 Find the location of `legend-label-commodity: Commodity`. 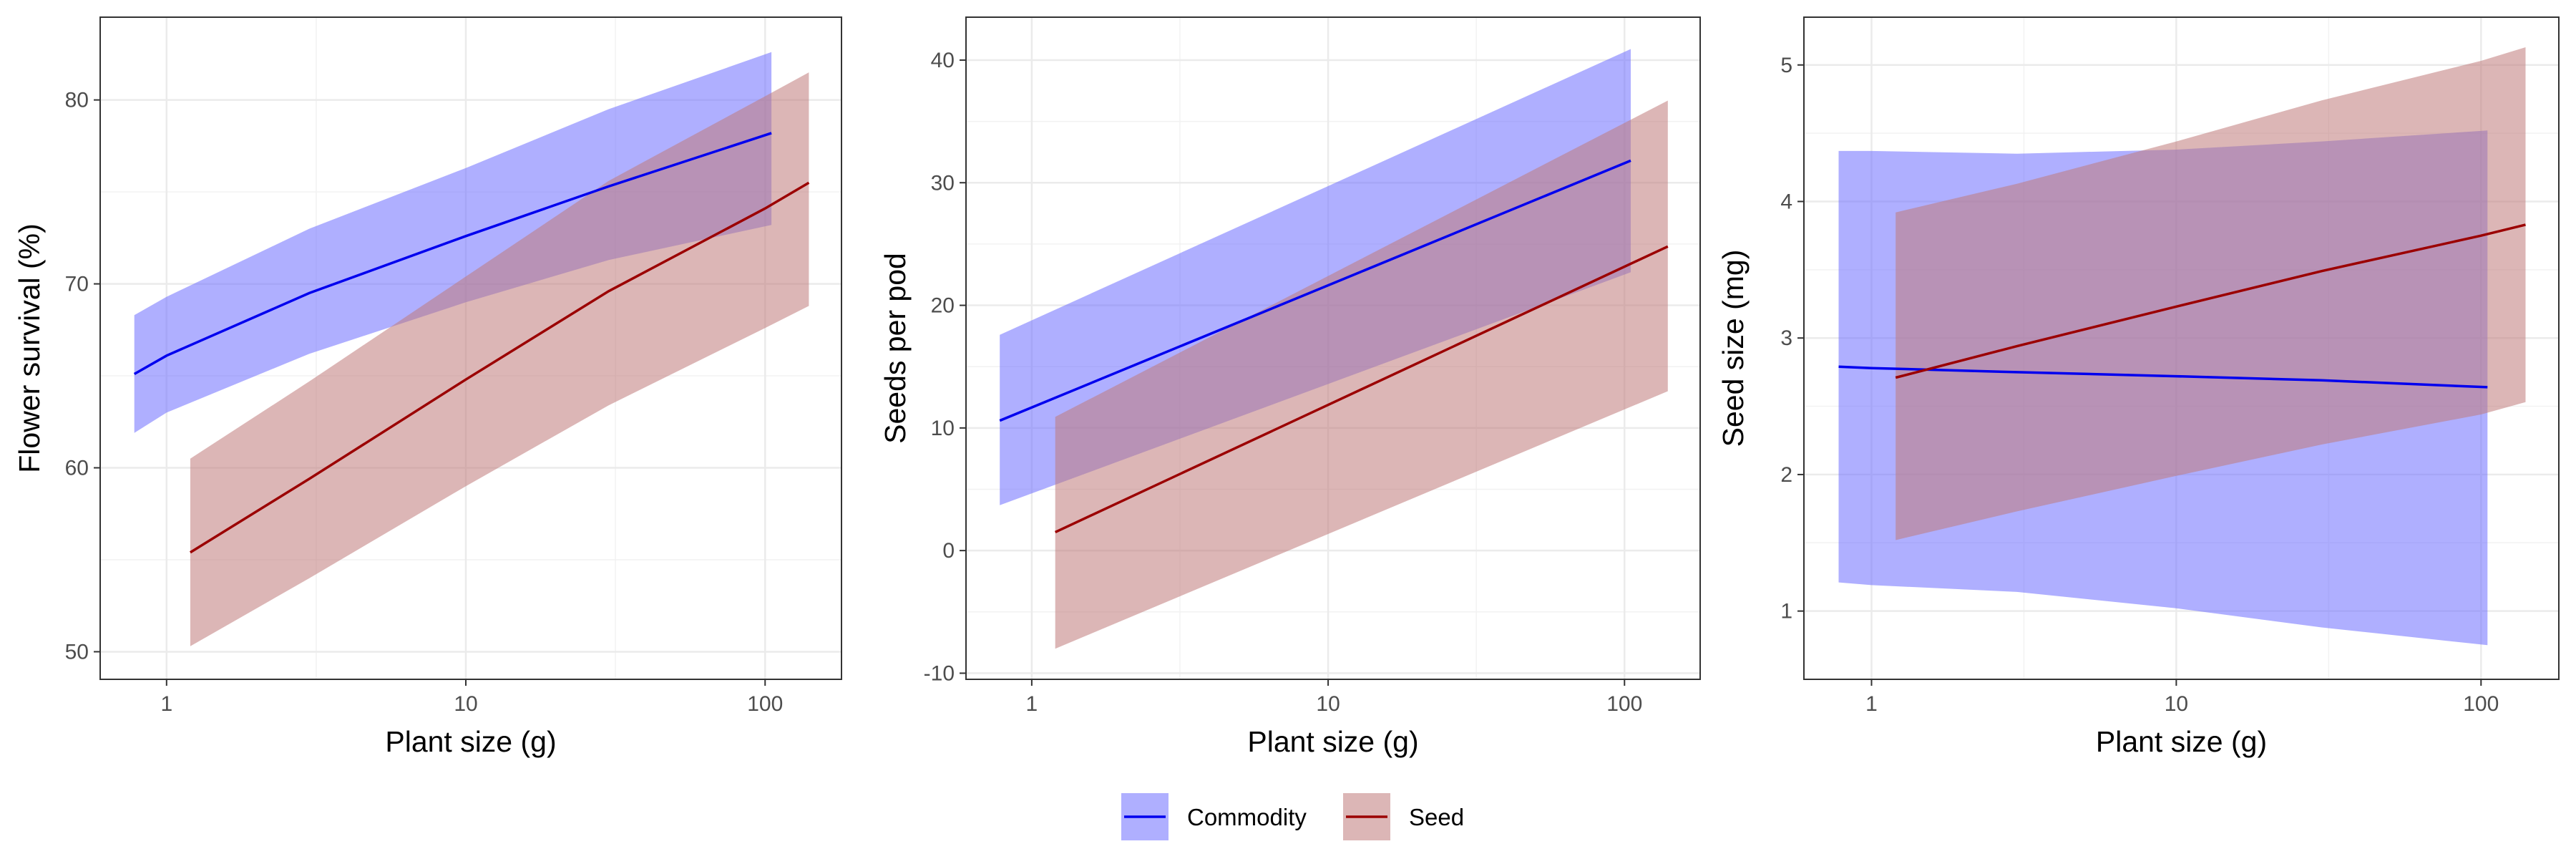

legend-label-commodity: Commodity is located at coordinates (1247, 817).